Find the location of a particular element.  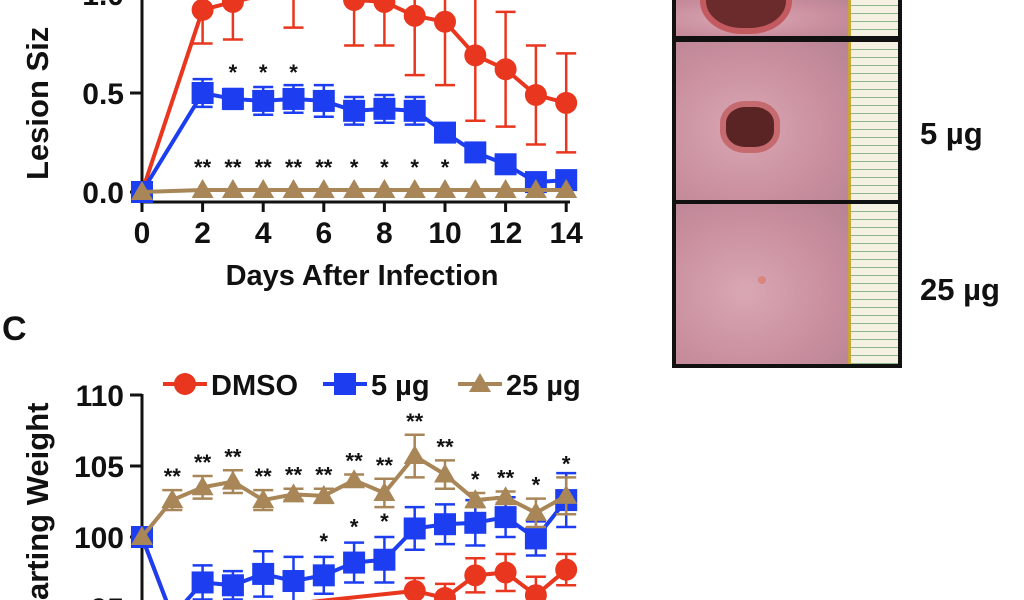

y-axis-title: arting Weight is located at coordinates (37, 501).